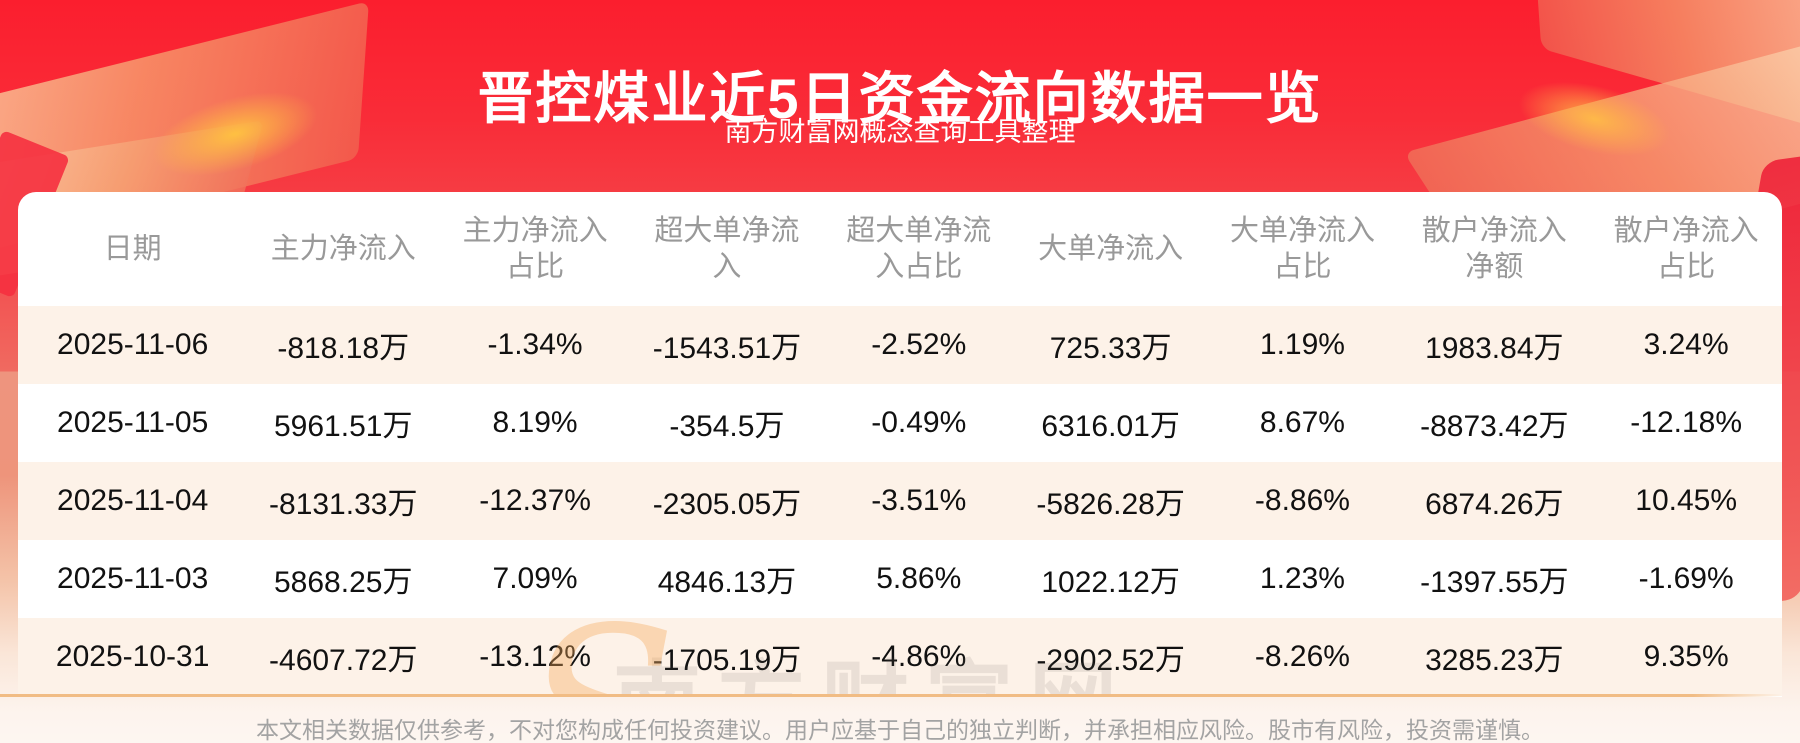  Describe the element at coordinates (1302, 344) in the screenshot. I see `table-cell: 1.19%` at that location.